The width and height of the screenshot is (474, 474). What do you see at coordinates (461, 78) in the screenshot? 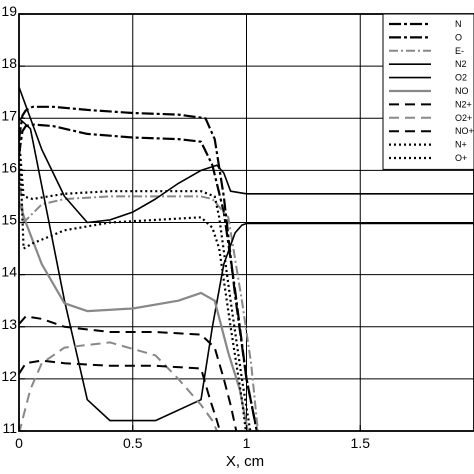
I see `legend-label: O2` at bounding box center [461, 78].